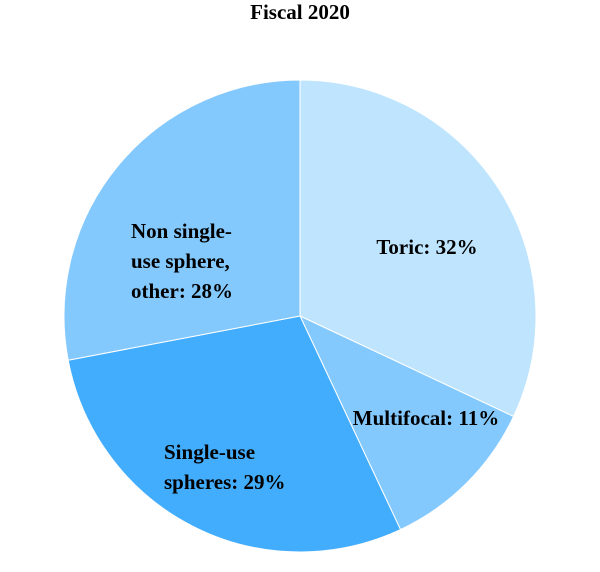 The image size is (600, 572). I want to click on slice-label-line: Toric: 32%, so click(426, 247).